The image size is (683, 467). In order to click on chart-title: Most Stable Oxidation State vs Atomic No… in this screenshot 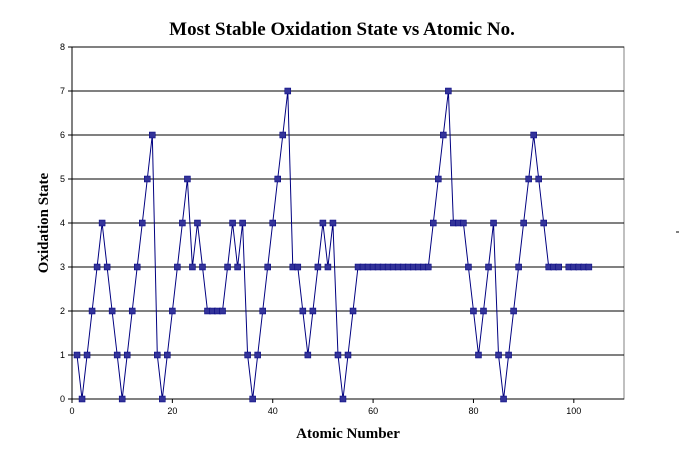, I will do `click(342, 29)`.